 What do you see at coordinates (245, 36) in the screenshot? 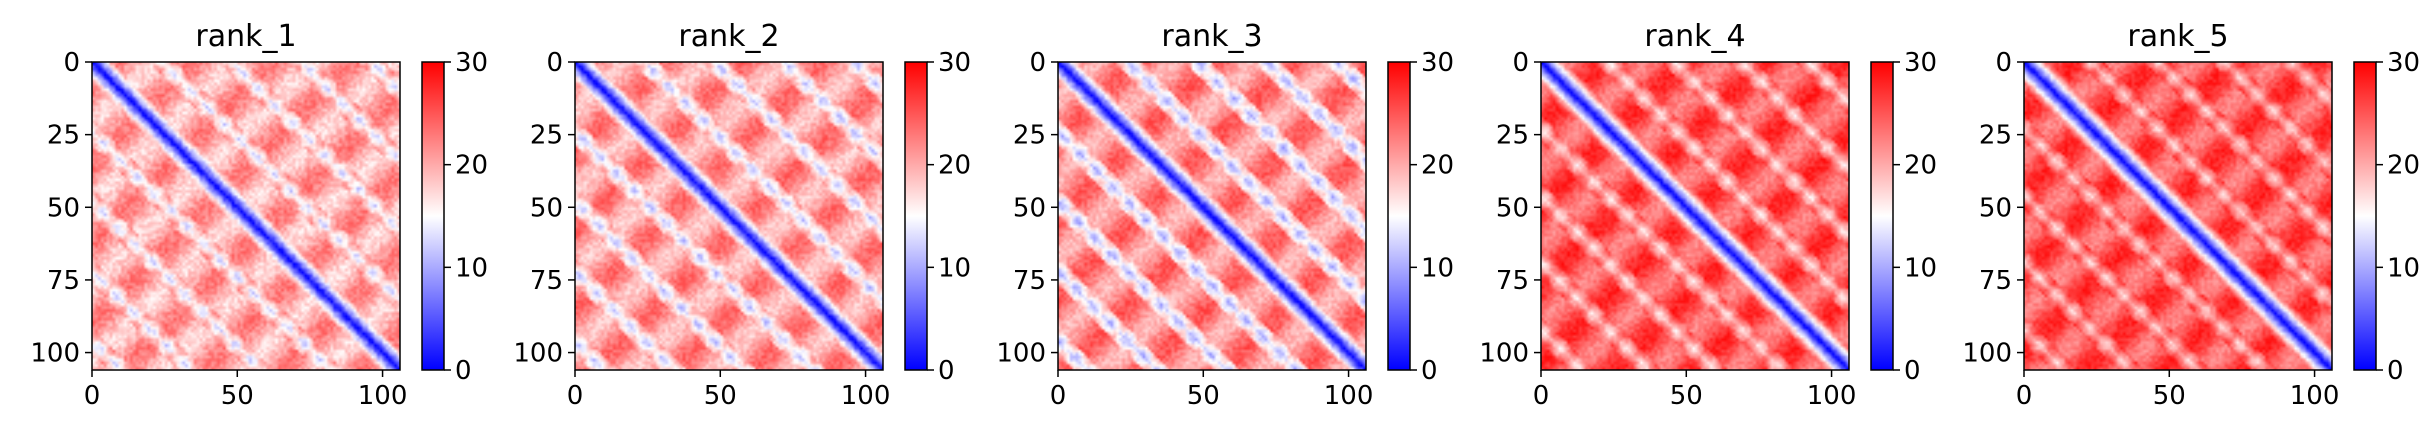
I see `chart-title: rank_1` at bounding box center [245, 36].